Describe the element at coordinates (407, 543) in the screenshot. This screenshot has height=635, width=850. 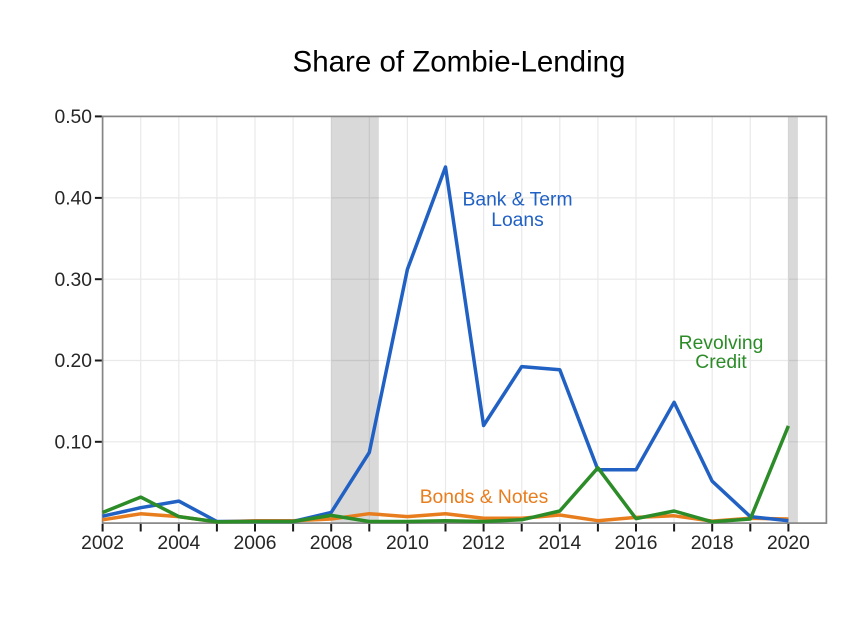
I see `svg-text: 2010` at that location.